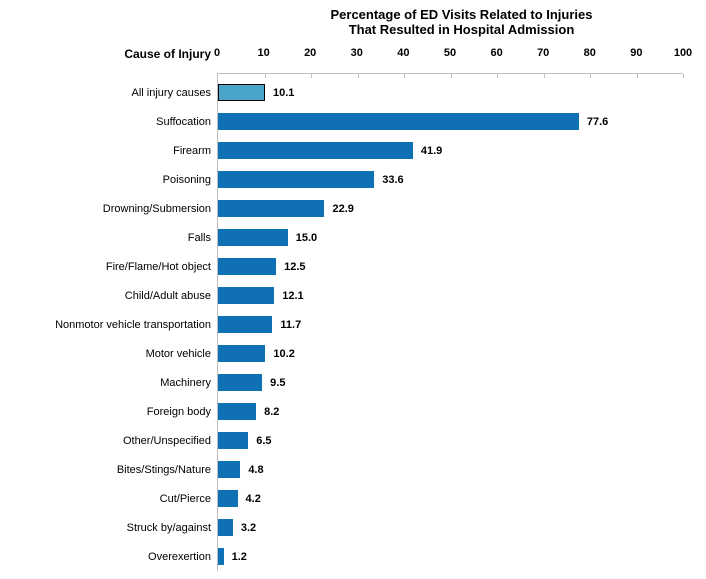  Describe the element at coordinates (168, 527) in the screenshot. I see `category-label: Struck by/against` at that location.